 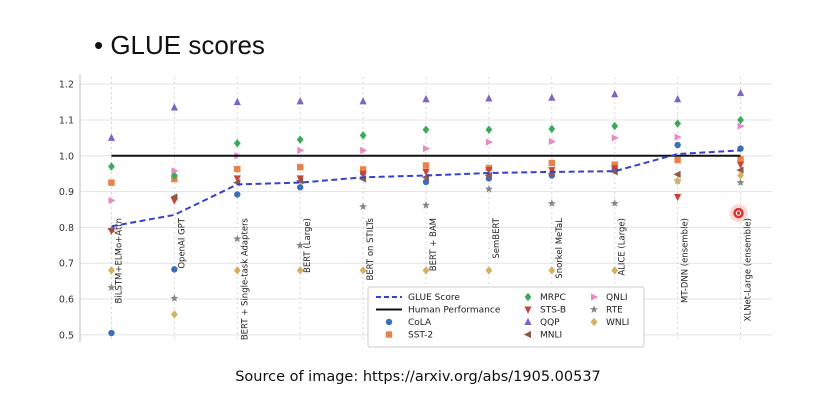 I want to click on legend-swatch-mrpc, so click(x=528, y=297).